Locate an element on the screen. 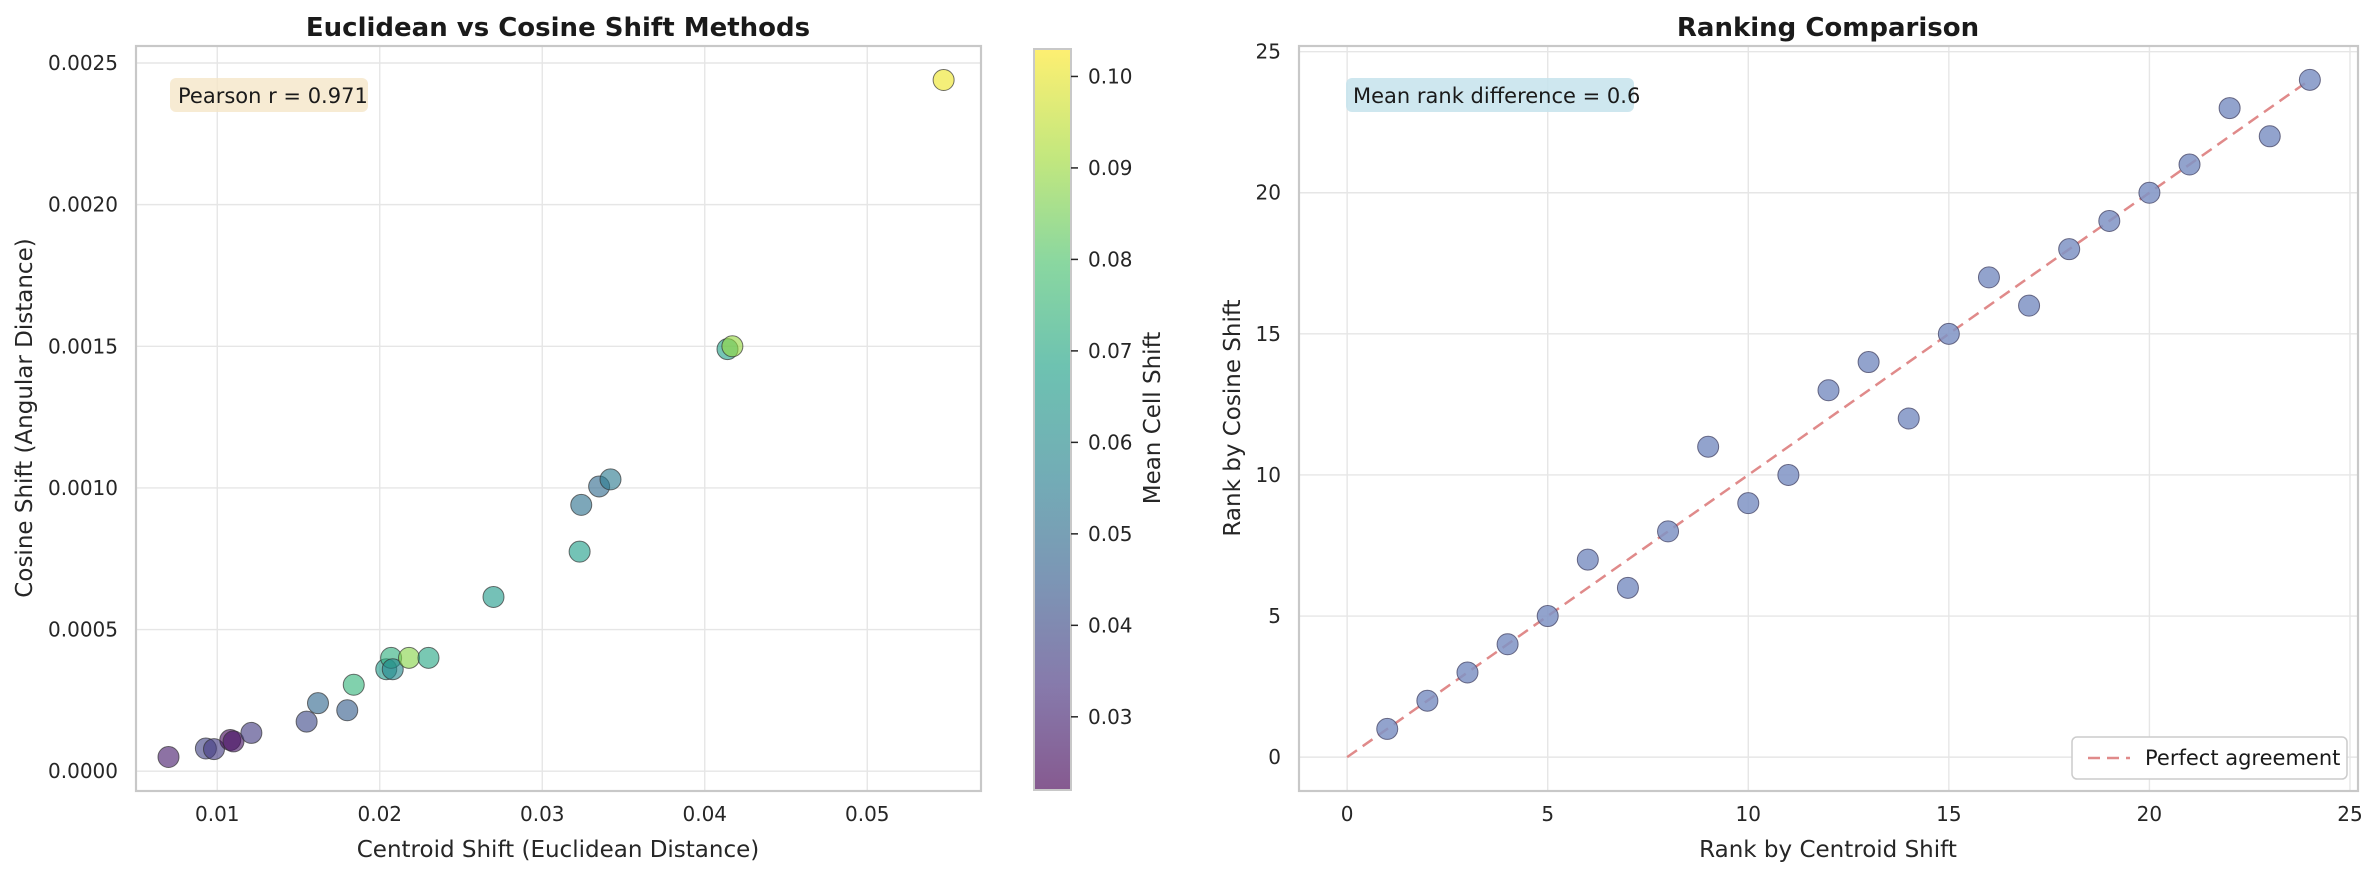  right-x-tick-label: 15 is located at coordinates (1948, 814).